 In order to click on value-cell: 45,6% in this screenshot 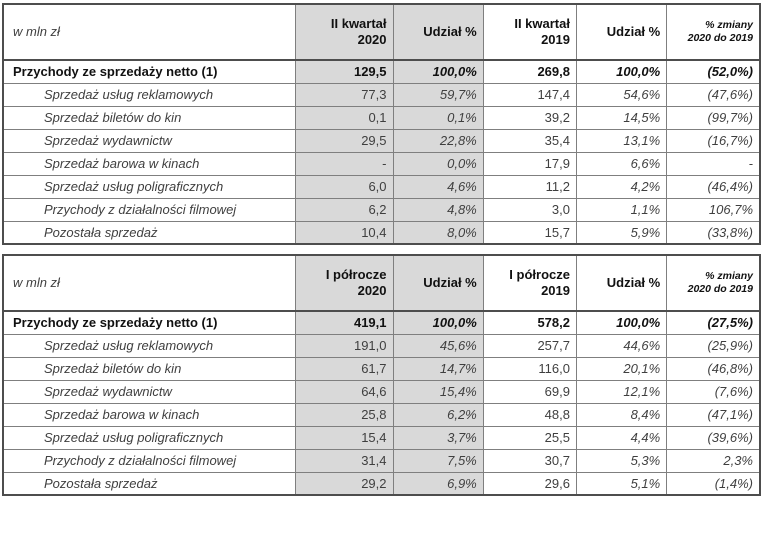, I will do `click(438, 345)`.